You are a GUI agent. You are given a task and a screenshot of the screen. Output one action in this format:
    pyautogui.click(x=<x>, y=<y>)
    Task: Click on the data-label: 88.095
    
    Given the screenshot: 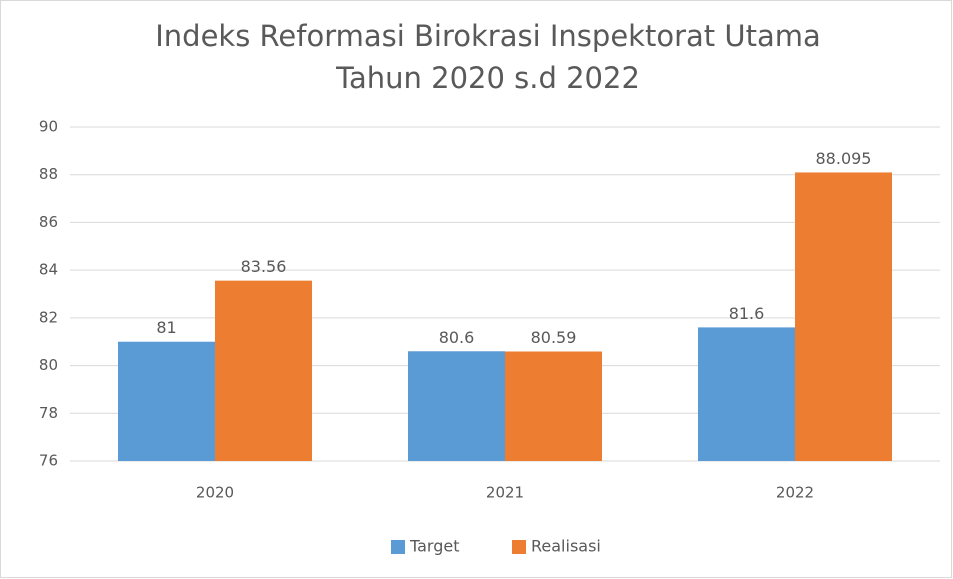 What is the action you would take?
    pyautogui.click(x=844, y=158)
    